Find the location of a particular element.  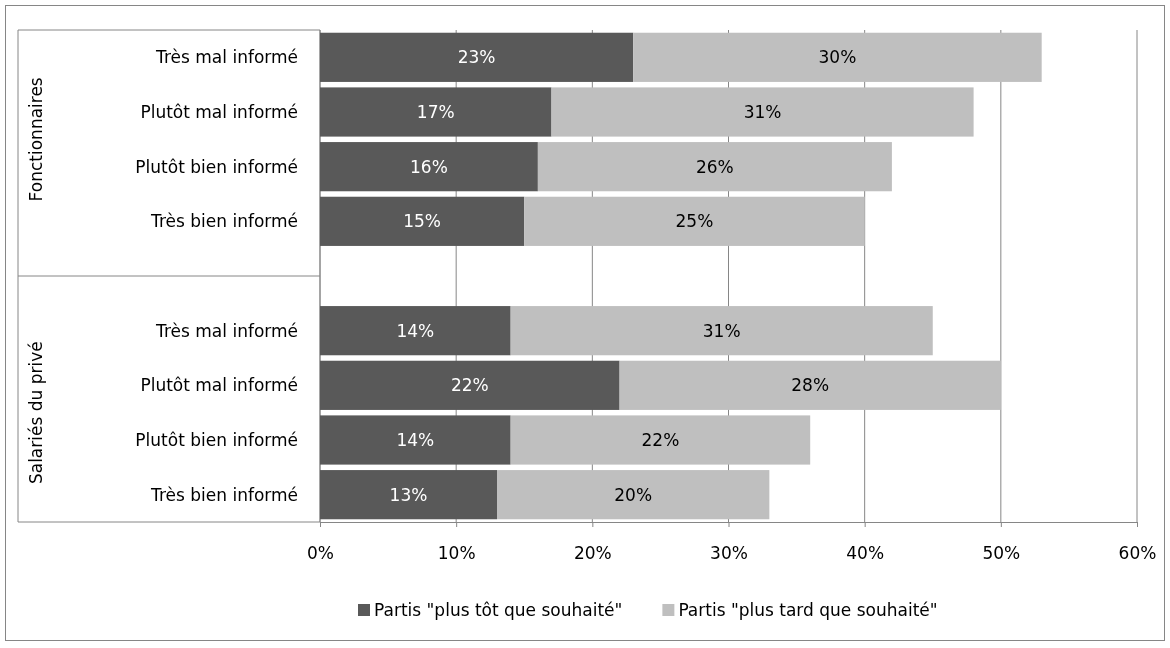

data-label: 16% is located at coordinates (429, 166).